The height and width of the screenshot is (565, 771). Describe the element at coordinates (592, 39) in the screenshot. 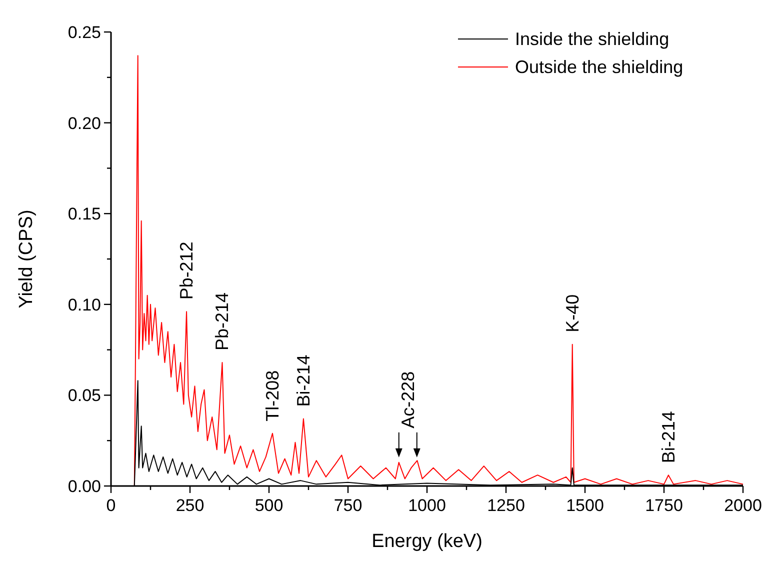

I see `legend-label: Inside the shielding` at that location.